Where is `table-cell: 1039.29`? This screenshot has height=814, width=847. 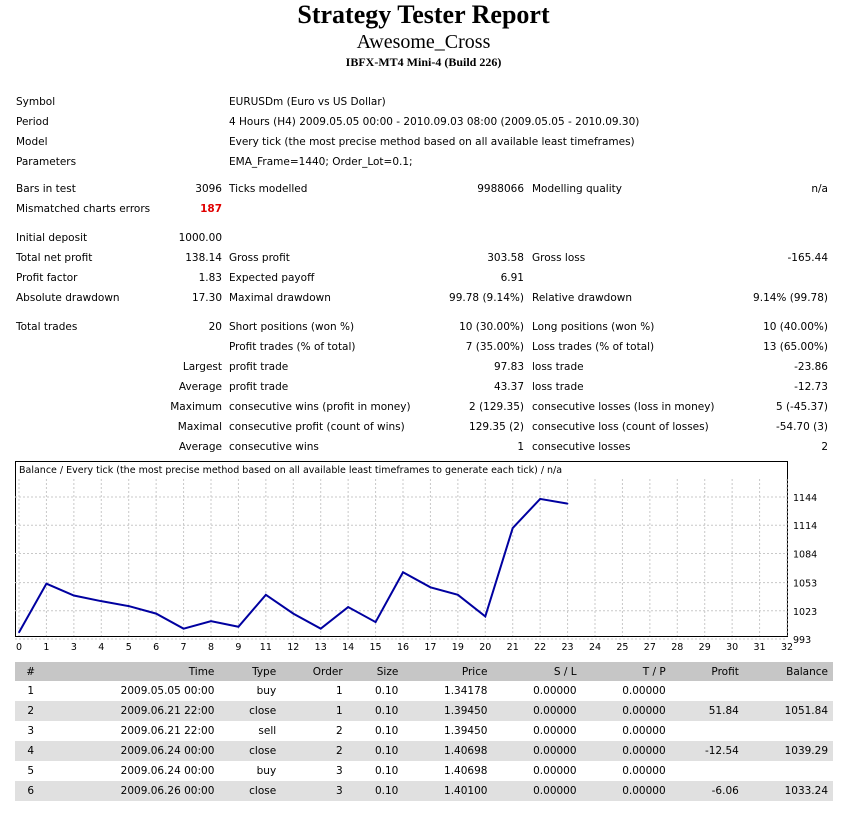 table-cell: 1039.29 is located at coordinates (788, 751).